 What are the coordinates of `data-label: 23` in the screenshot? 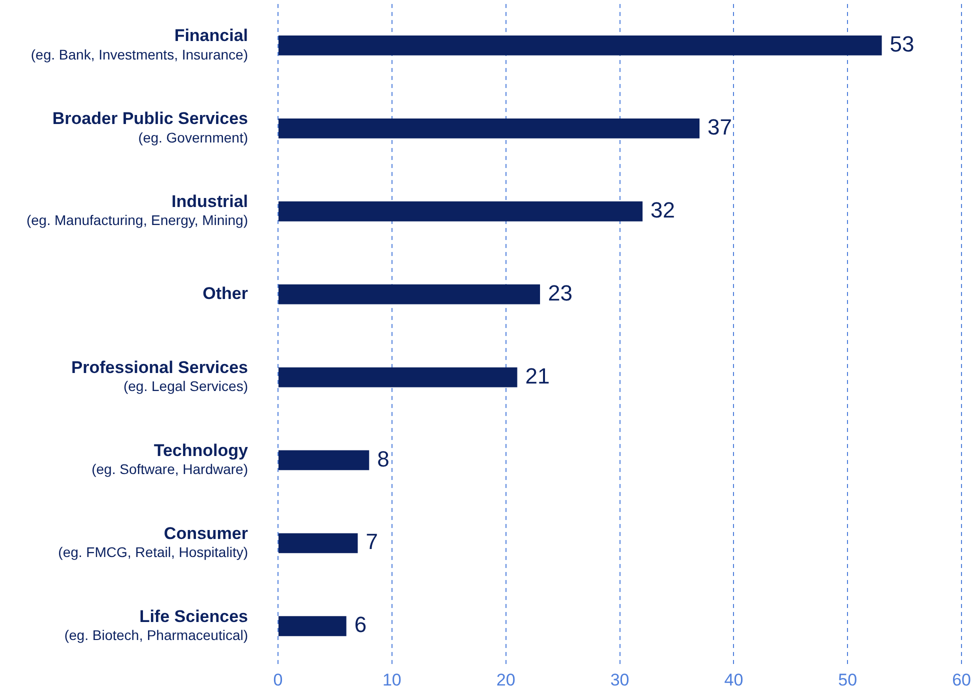 It's located at (560, 293).